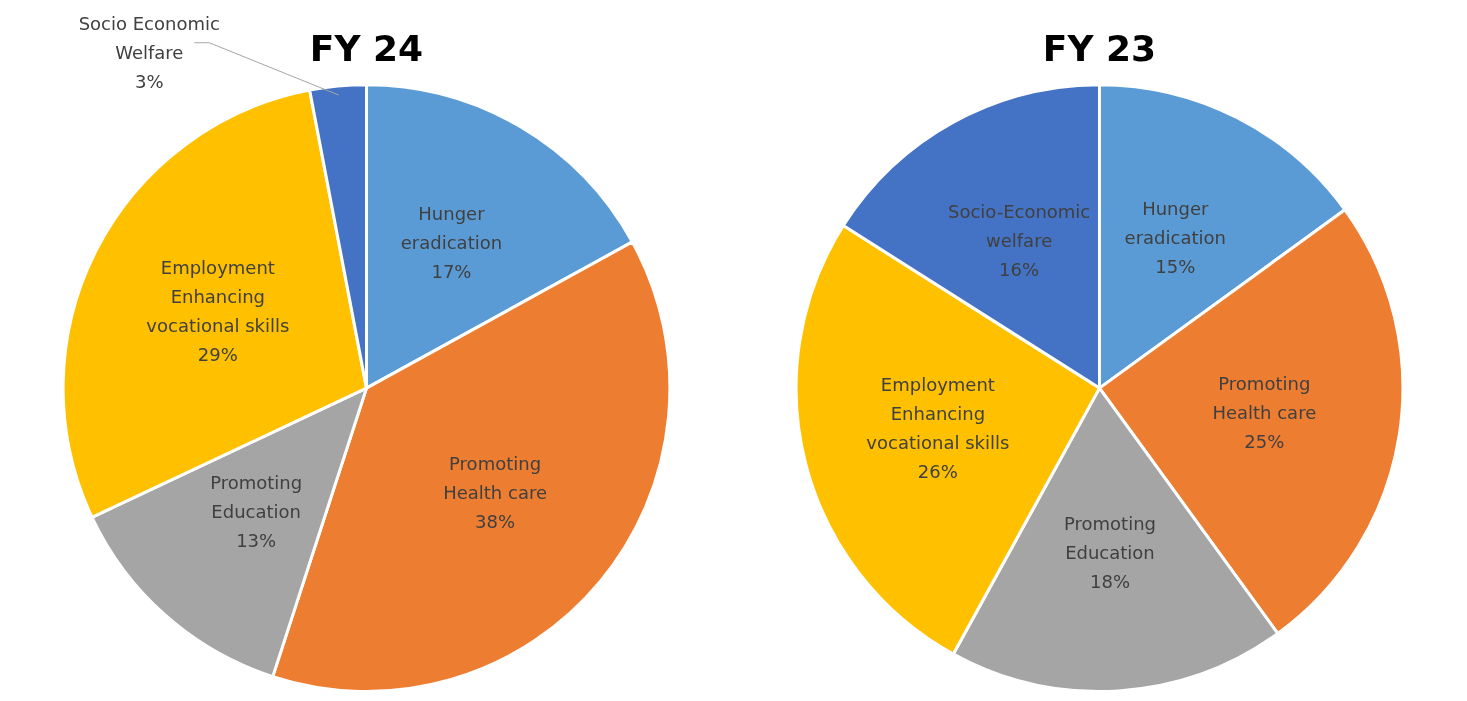 Image resolution: width=1467 pixels, height=701 pixels. What do you see at coordinates (366, 48) in the screenshot?
I see `chart-title: FY 24` at bounding box center [366, 48].